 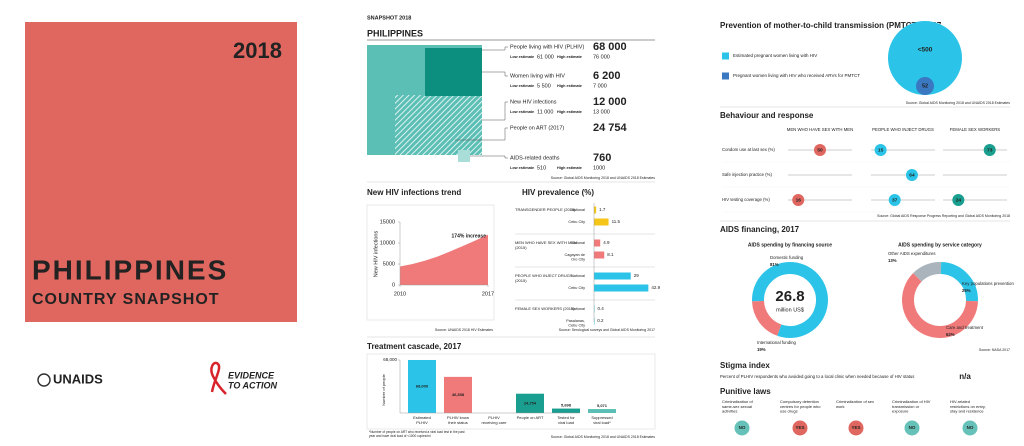 I want to click on arv-value: 52, so click(x=925, y=86).